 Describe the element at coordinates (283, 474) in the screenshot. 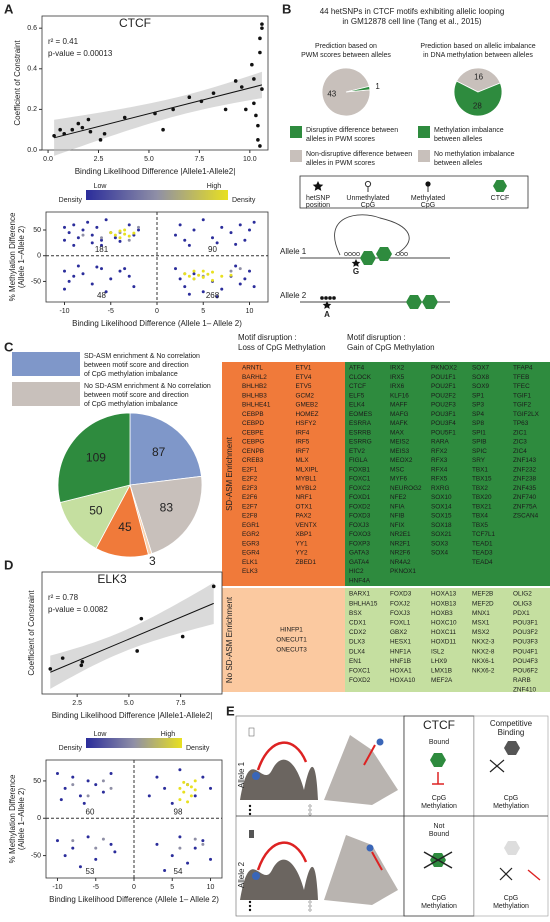

I see `table-cell` at that location.